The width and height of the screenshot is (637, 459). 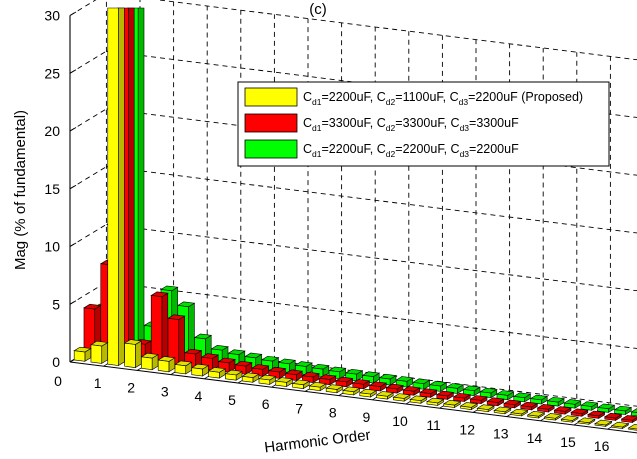 What do you see at coordinates (271, 149) in the screenshot?
I see `legend-swatch` at bounding box center [271, 149].